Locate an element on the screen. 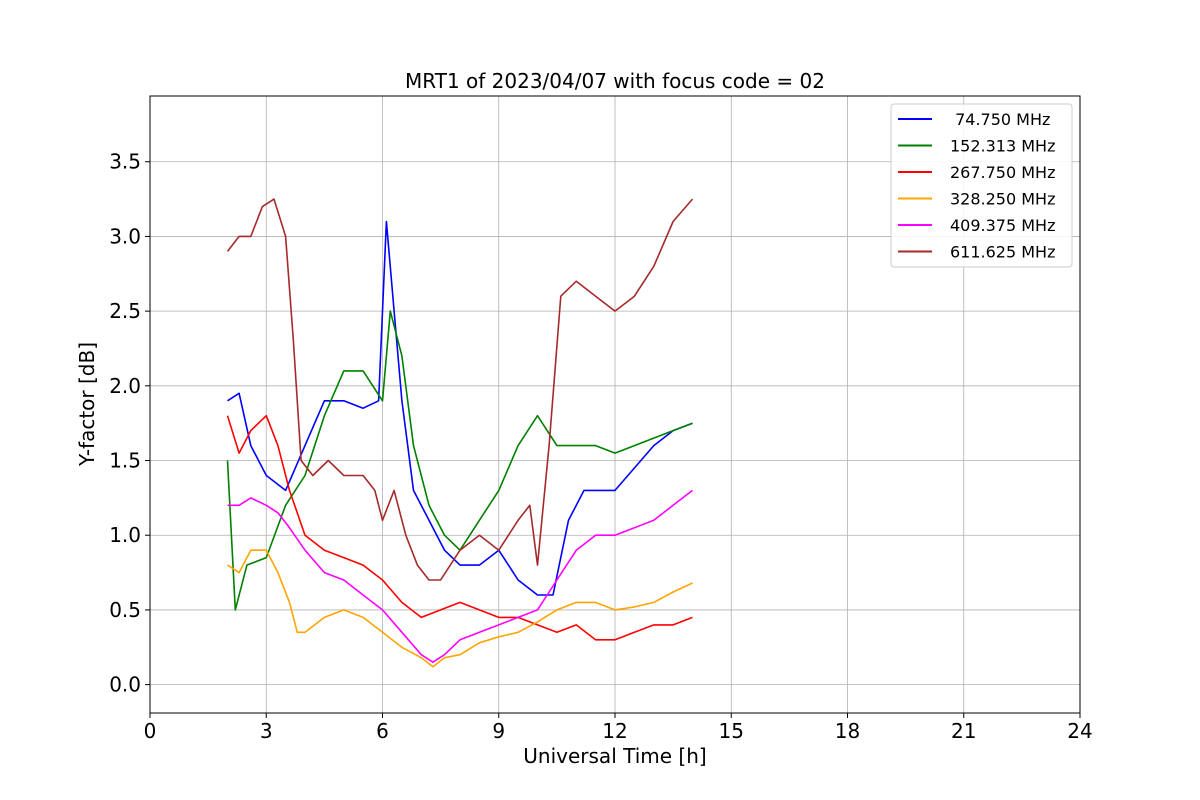 Image resolution: width=1200 pixels, height=800 pixels. x-tick-label: 21 is located at coordinates (963, 731).